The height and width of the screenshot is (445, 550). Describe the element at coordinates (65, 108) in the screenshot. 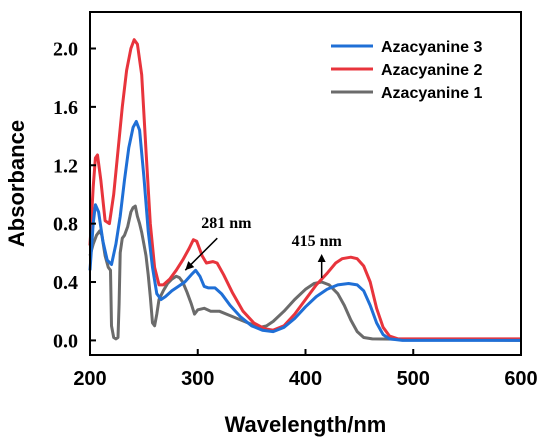

I see `y-tick-label: 1.6` at that location.